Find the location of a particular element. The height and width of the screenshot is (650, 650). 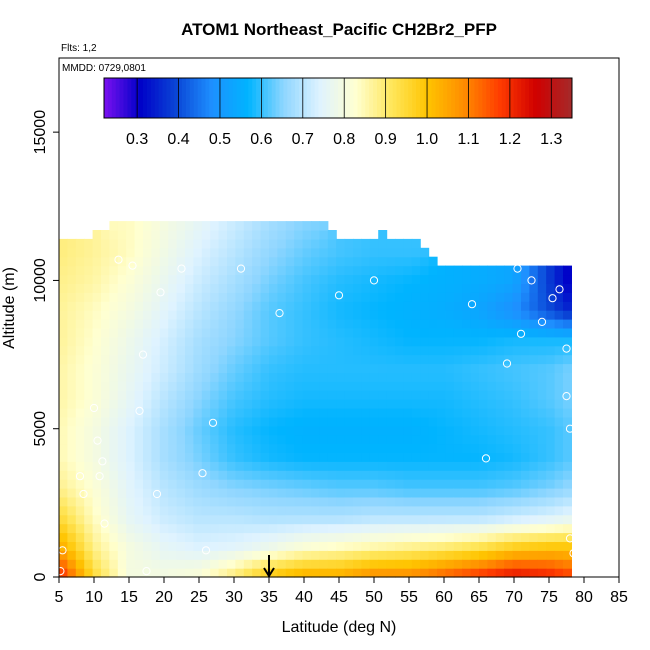

colorbar-tick-label: 0.7 is located at coordinates (303, 139).